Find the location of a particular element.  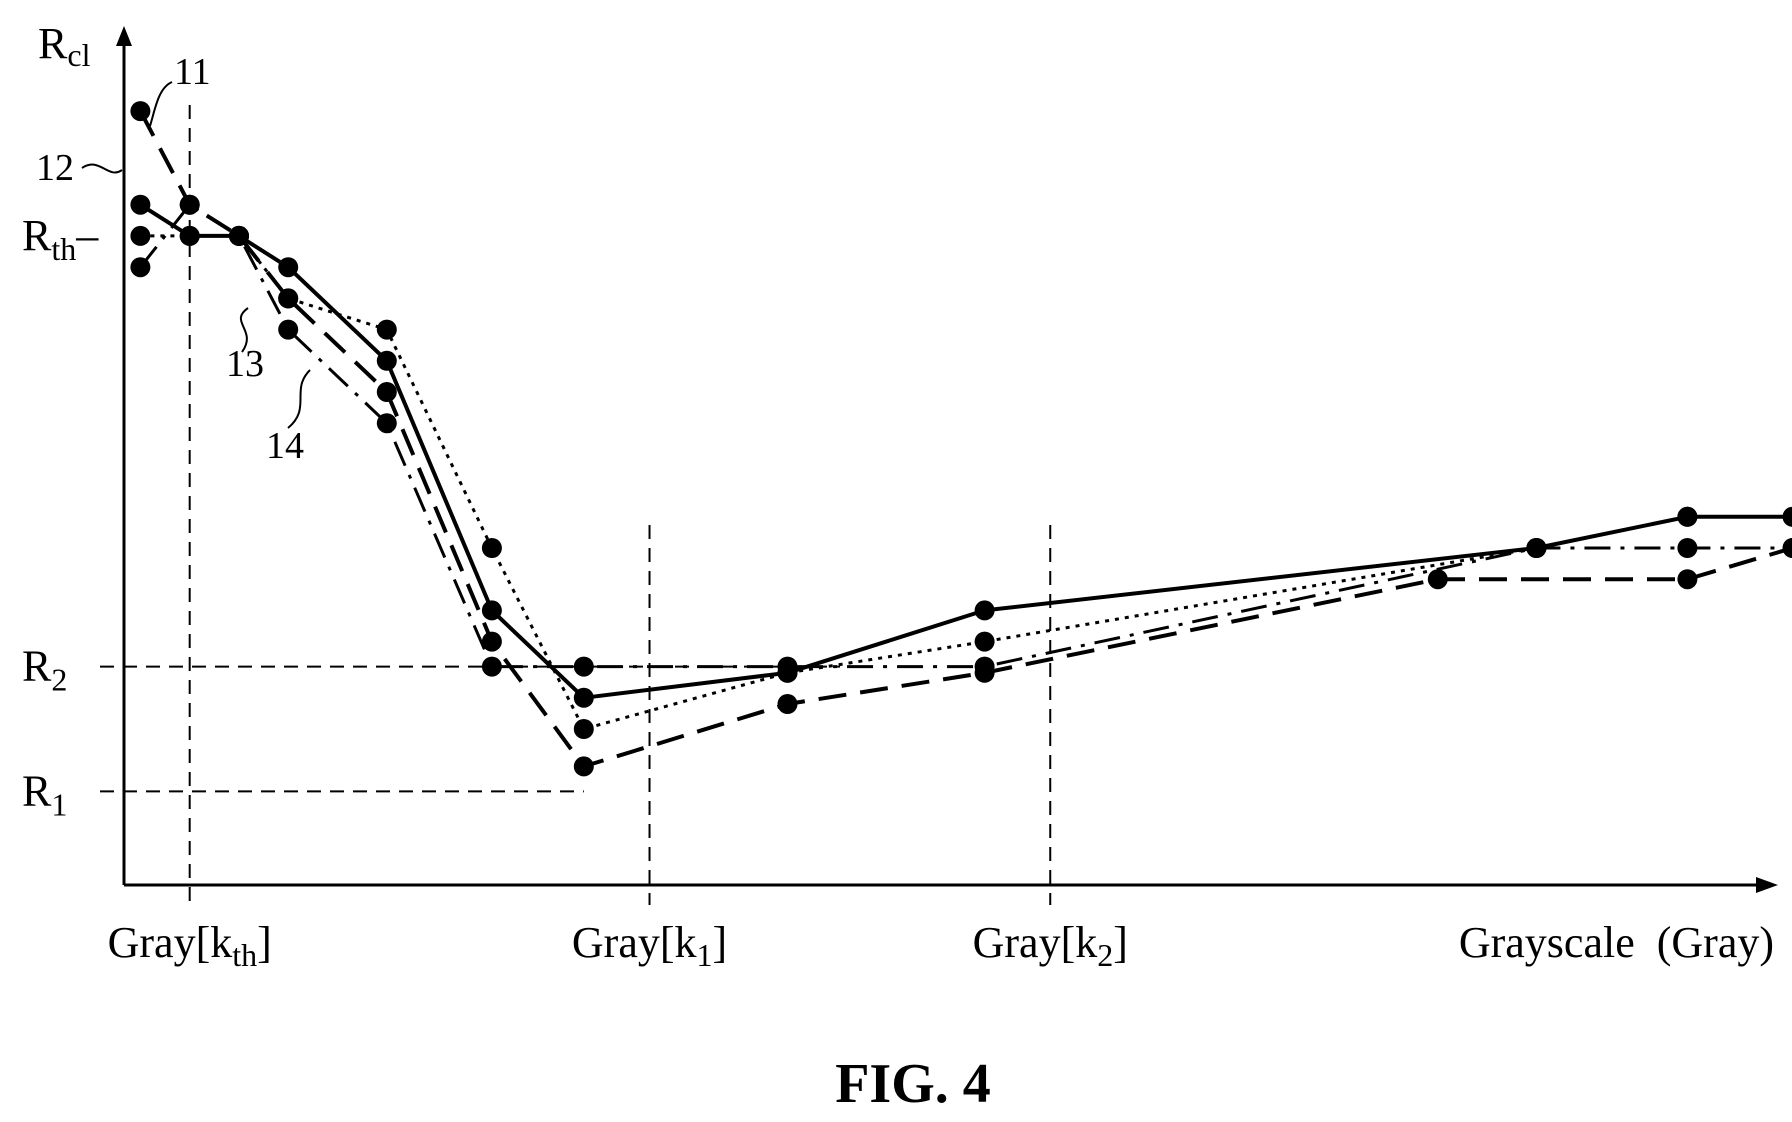

series-ref-13: 13 is located at coordinates (245, 364).